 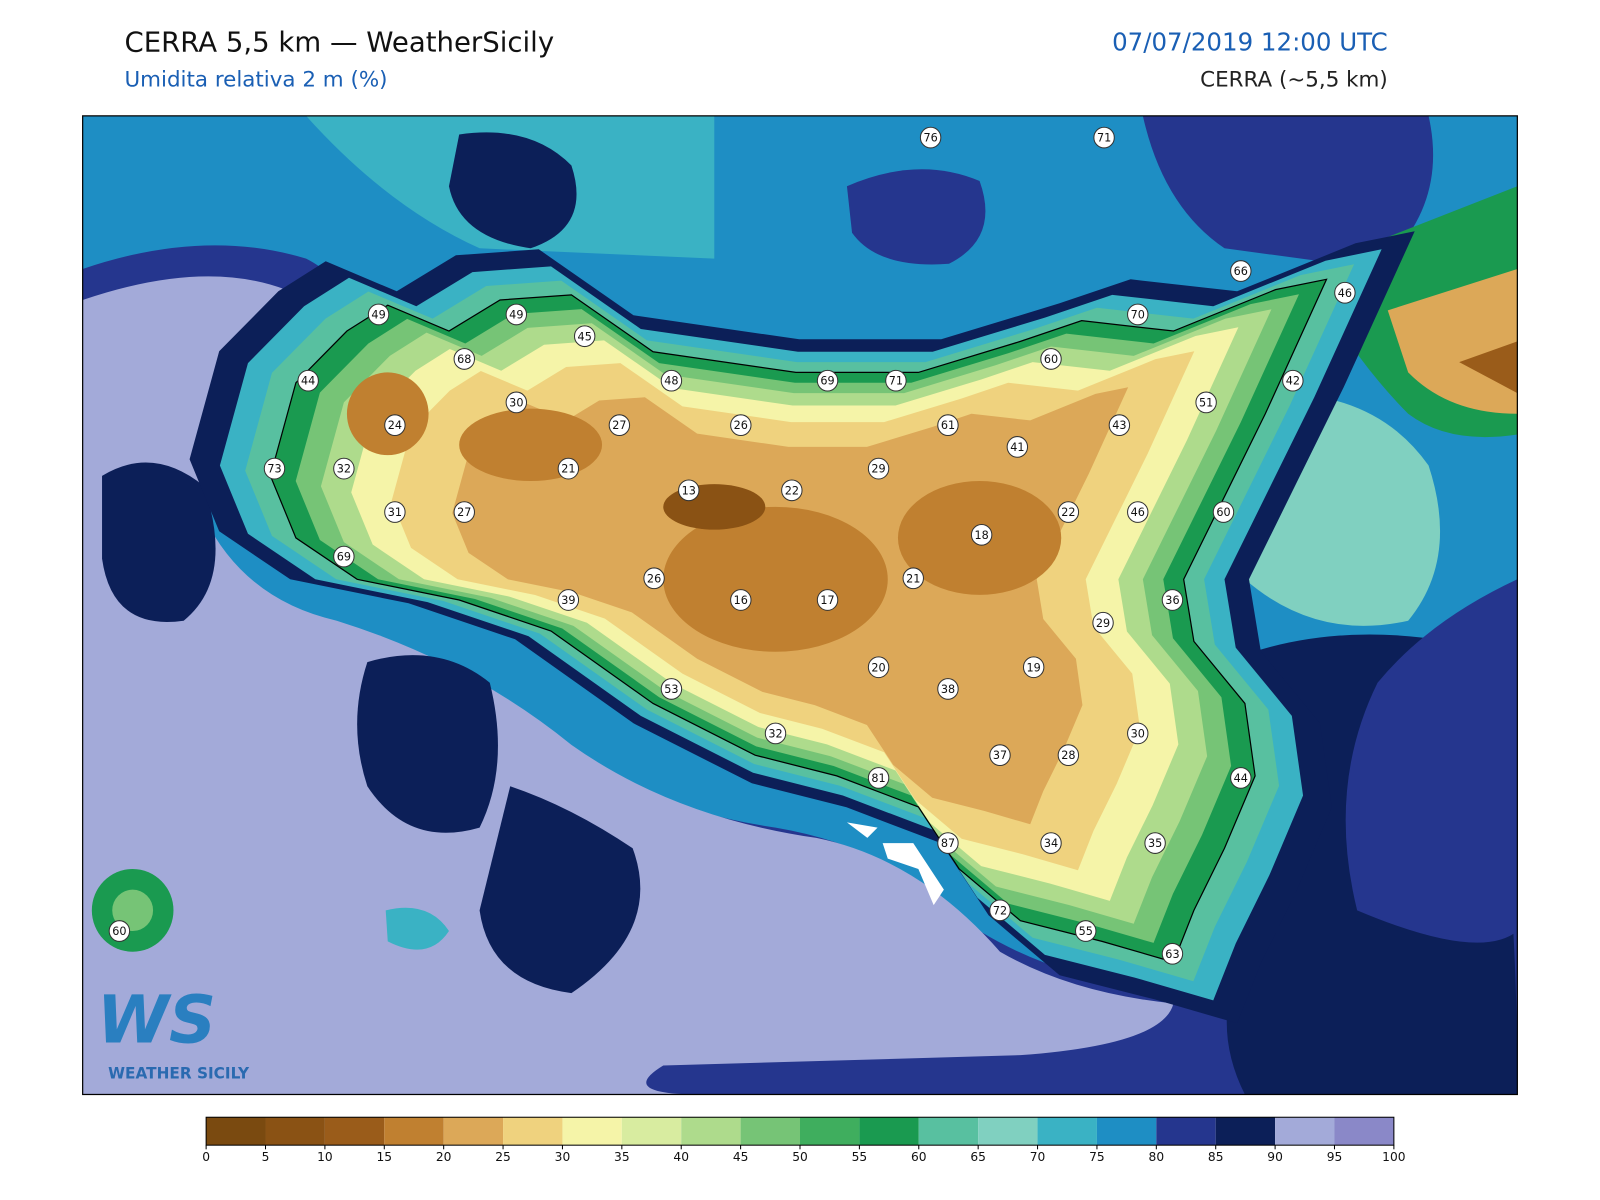 What do you see at coordinates (206, 1157) in the screenshot?
I see `colorbar-tick-label: 0` at bounding box center [206, 1157].